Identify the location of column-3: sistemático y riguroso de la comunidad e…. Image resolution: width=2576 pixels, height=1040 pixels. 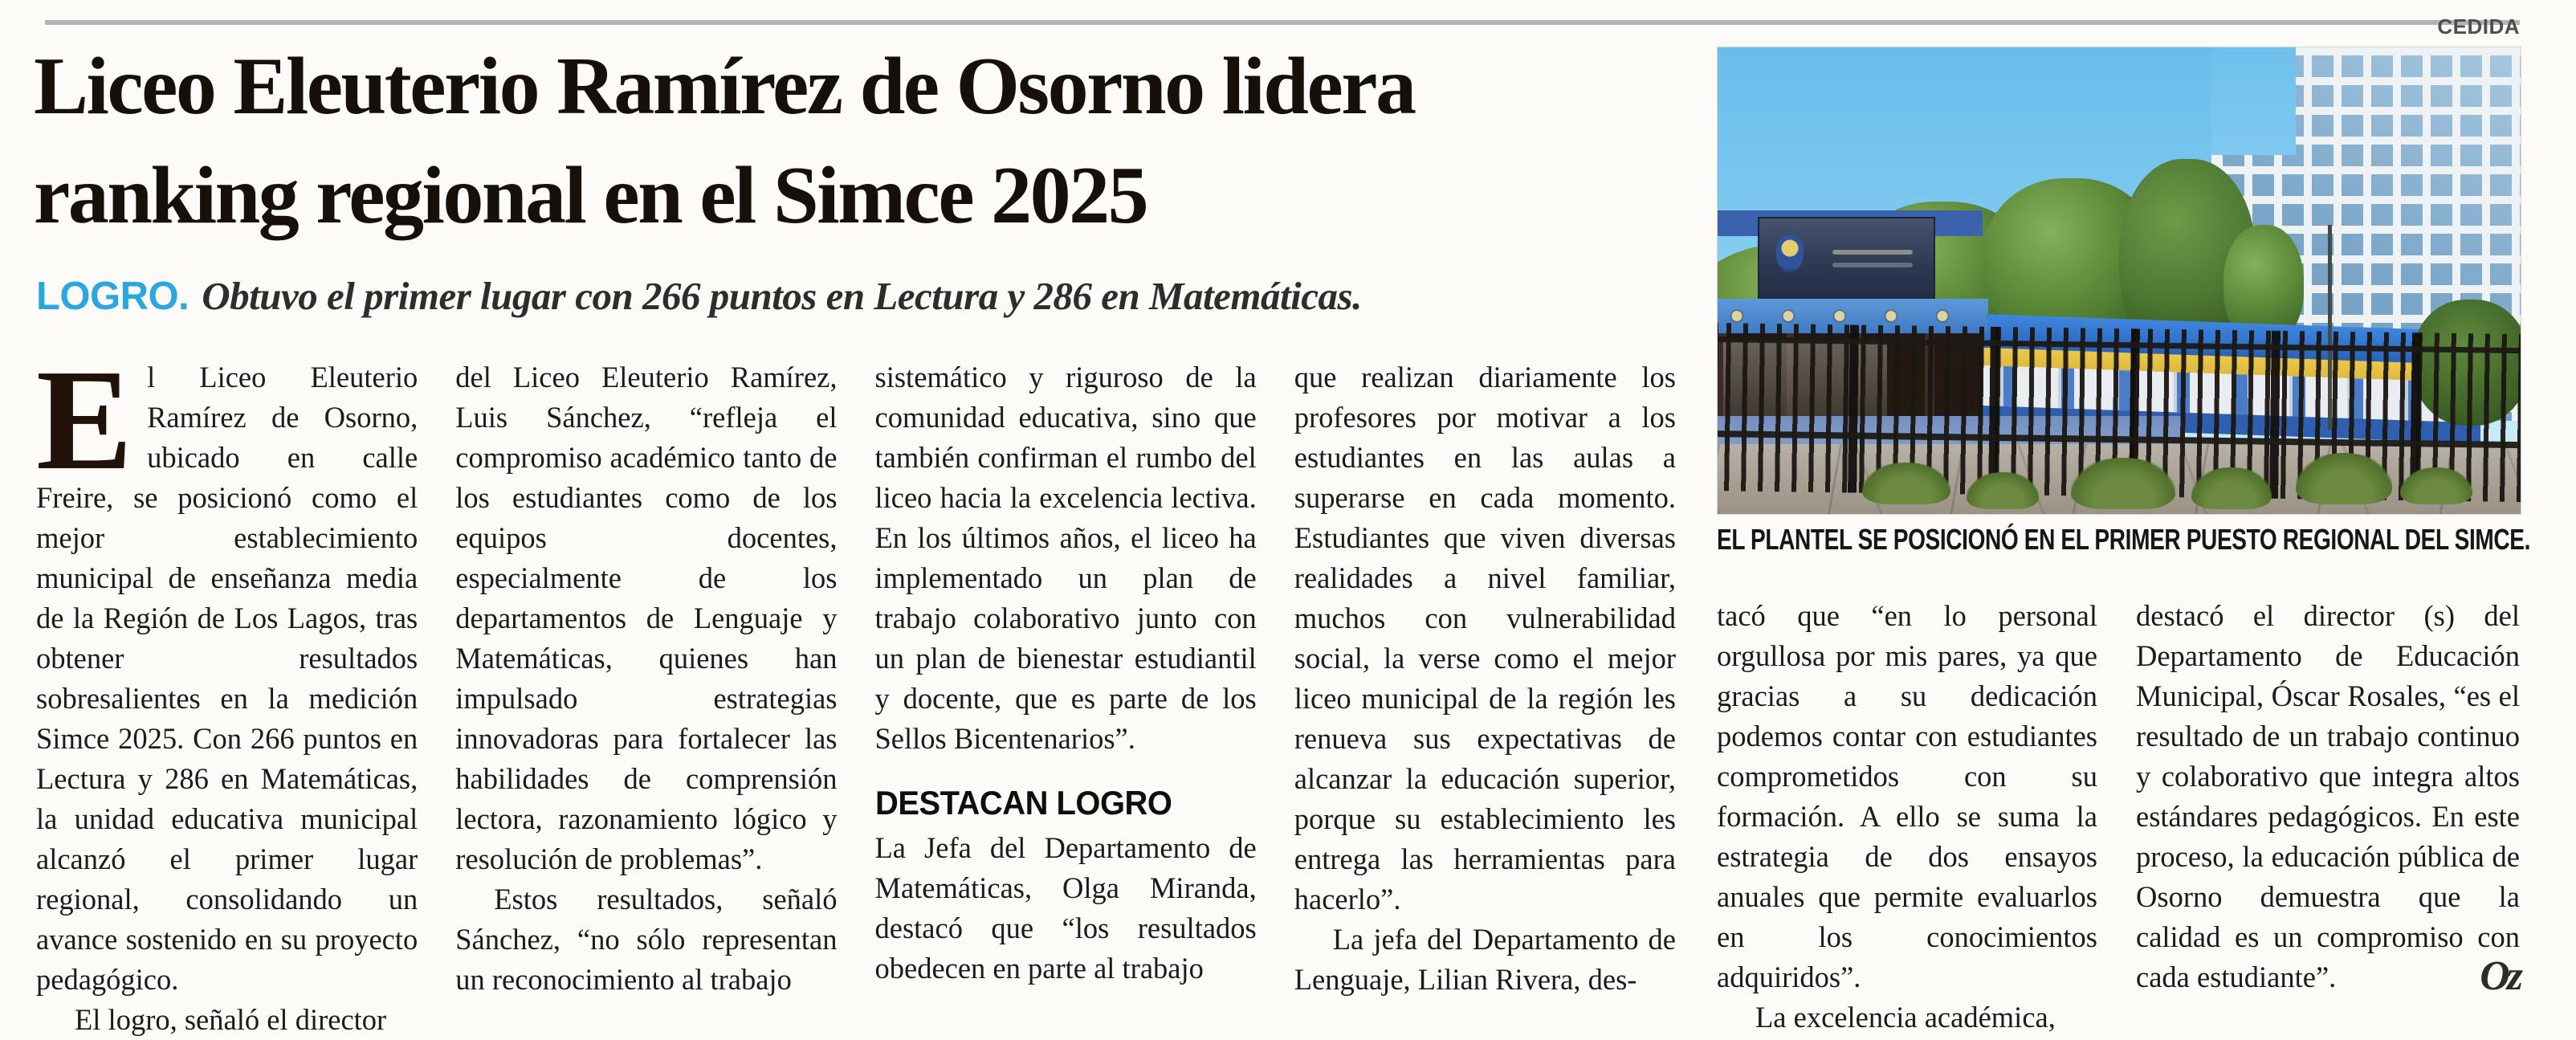
(1066, 698).